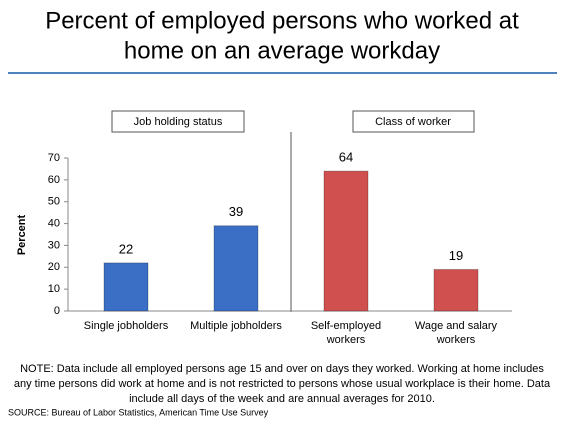  What do you see at coordinates (126, 248) in the screenshot?
I see `value-label: 22` at bounding box center [126, 248].